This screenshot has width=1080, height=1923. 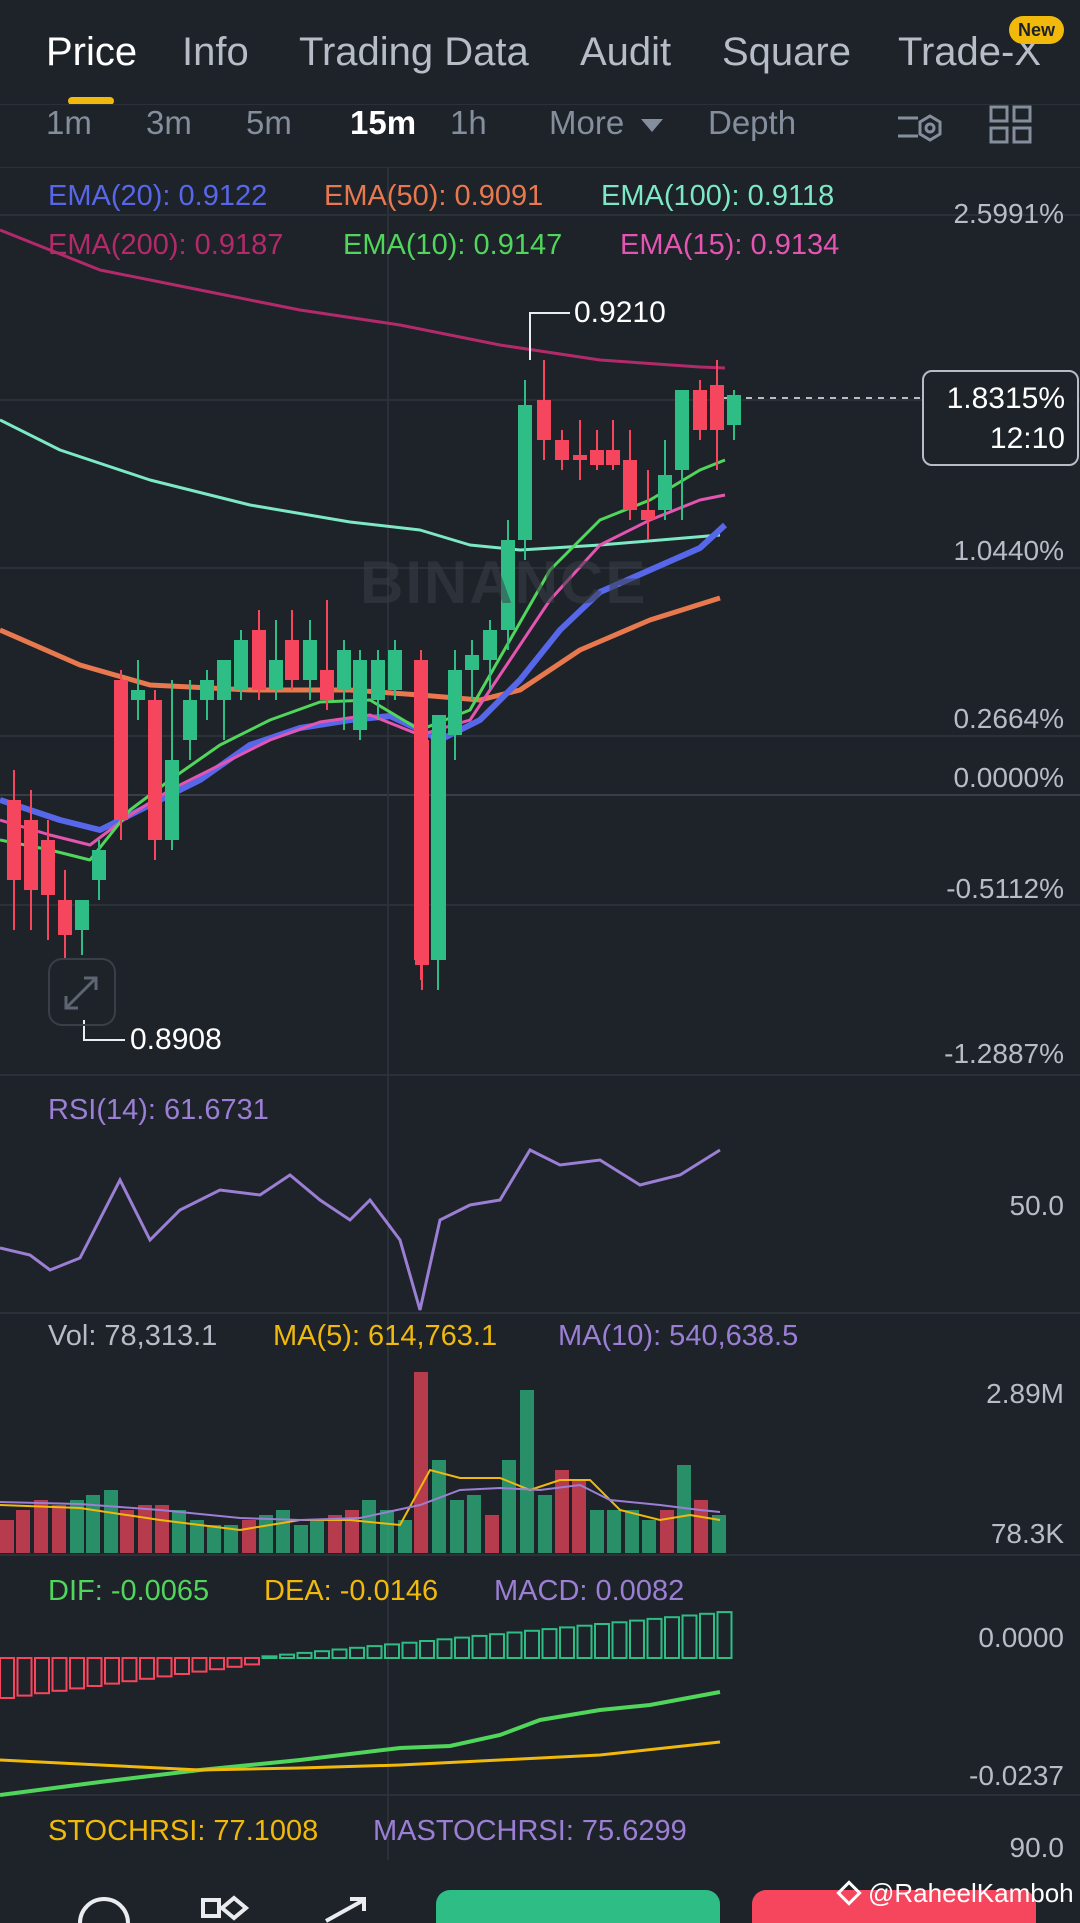 I want to click on tab-info: Info, so click(x=215, y=52).